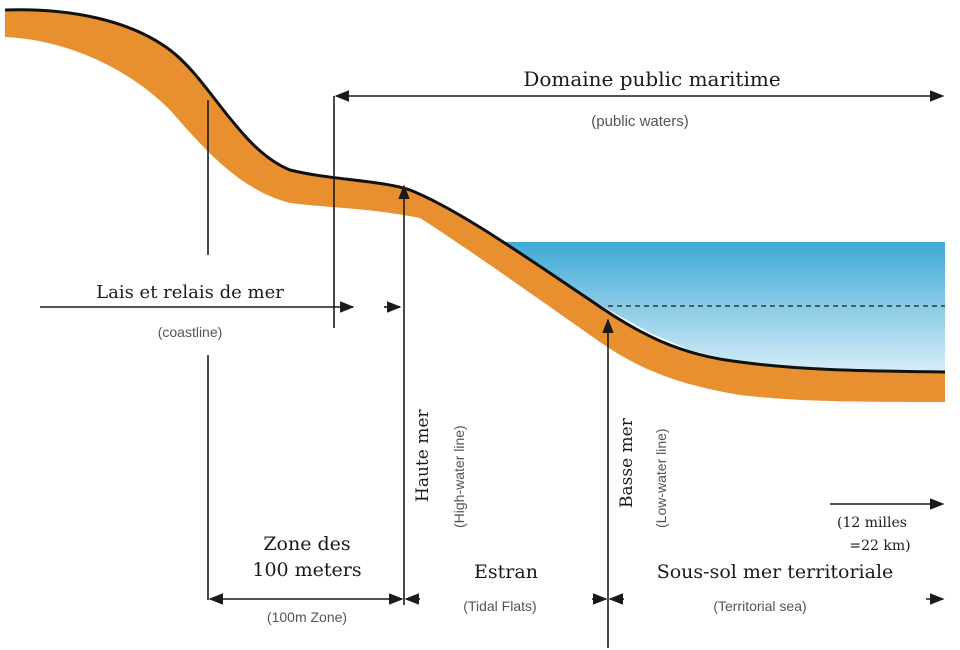 This screenshot has height=650, width=960. I want to click on twelve-miles-label-line1: (12 milles, so click(872, 523).